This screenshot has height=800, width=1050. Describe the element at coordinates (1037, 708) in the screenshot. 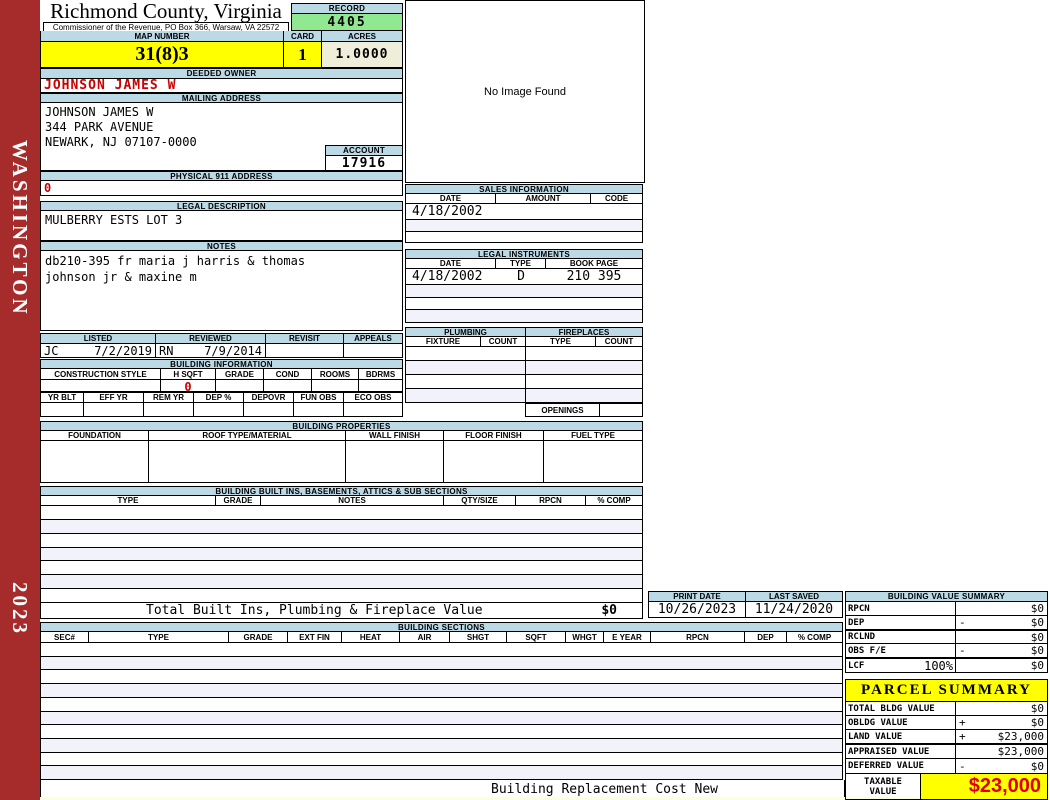

I see `ps-totalbldg-value: $0` at that location.